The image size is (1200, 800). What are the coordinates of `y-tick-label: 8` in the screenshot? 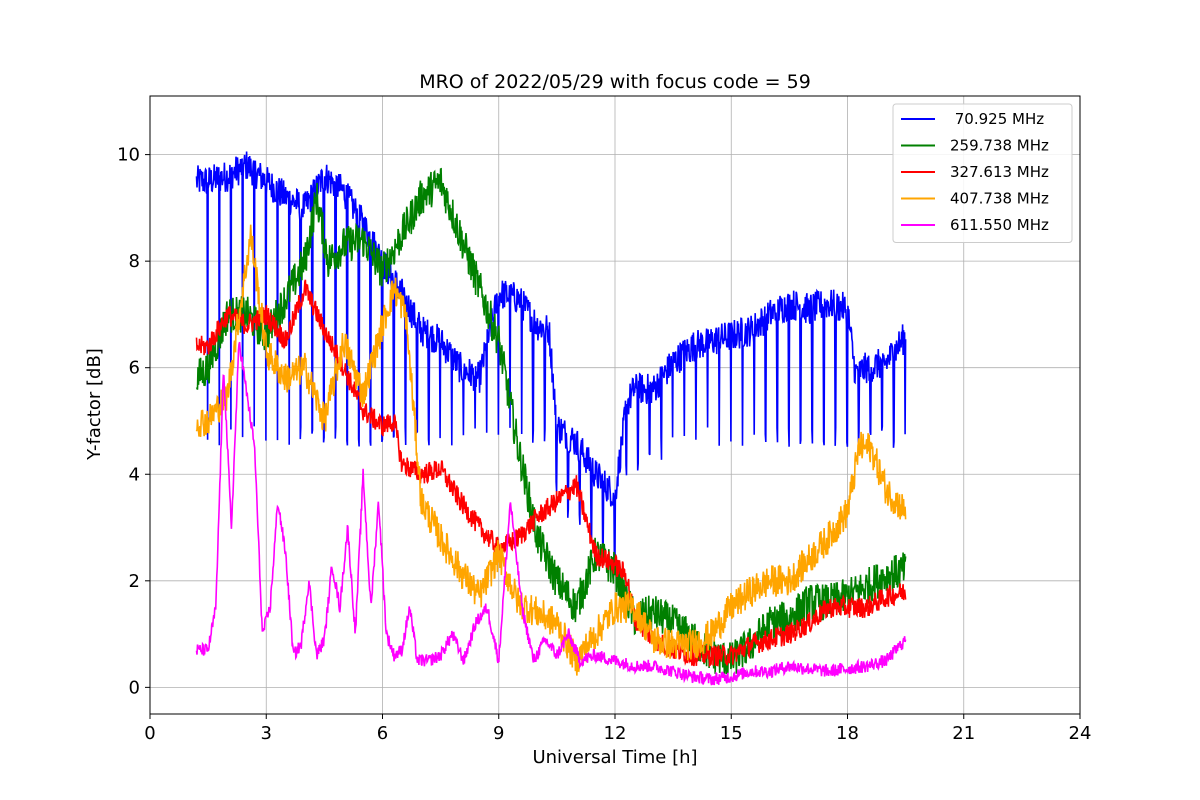 It's located at (134, 261).